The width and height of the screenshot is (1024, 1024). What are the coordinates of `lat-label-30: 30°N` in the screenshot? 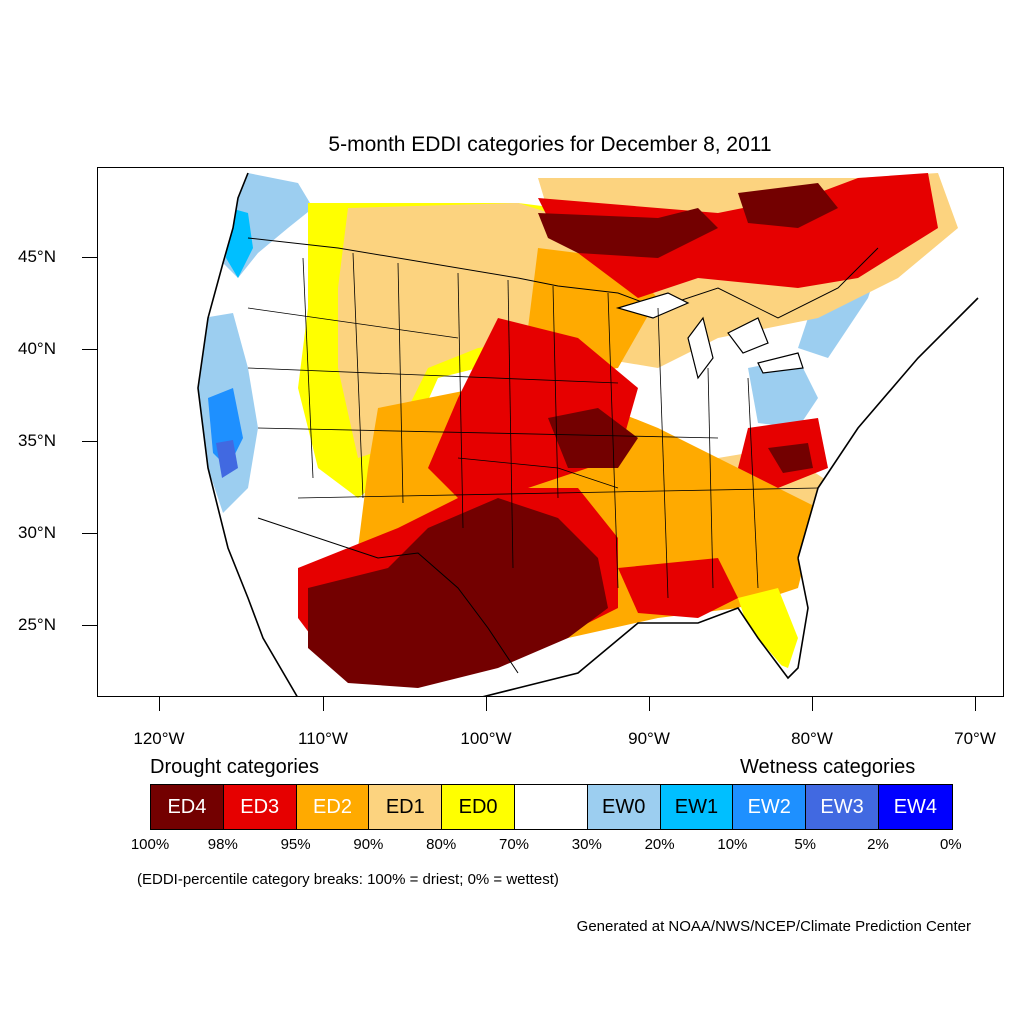 It's located at (37, 532).